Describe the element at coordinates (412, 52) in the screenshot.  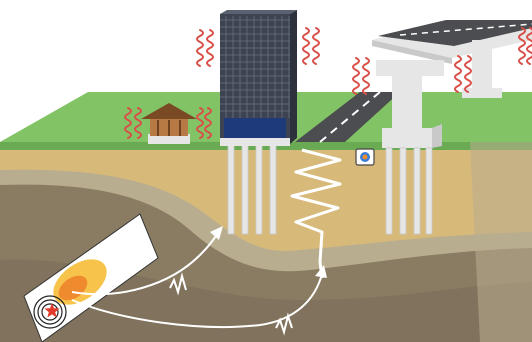
I see `expressway-deck-side` at that location.